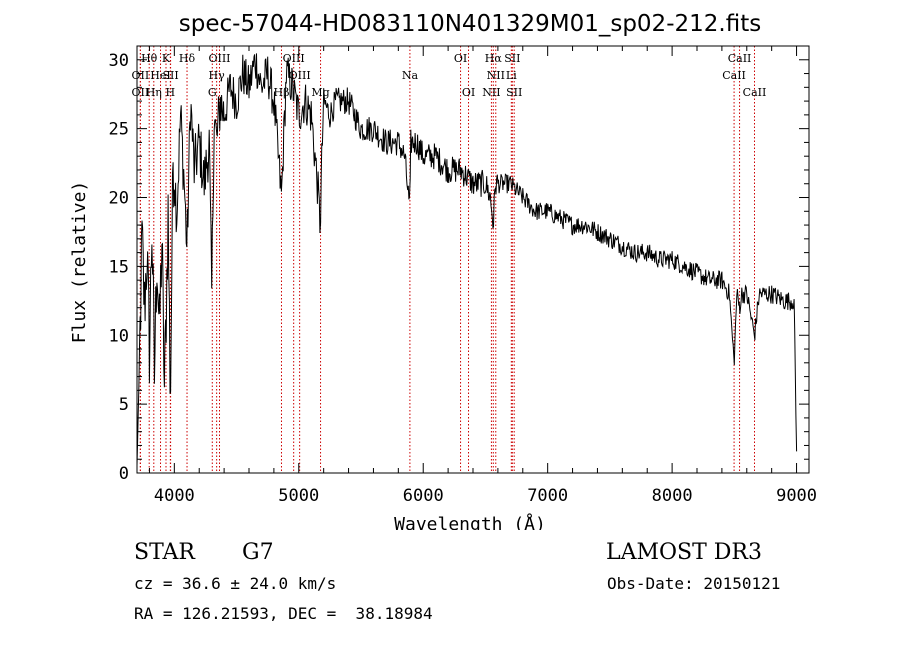 Image resolution: width=900 pixels, height=649 pixels. I want to click on y-tick-label: 25, so click(119, 130).